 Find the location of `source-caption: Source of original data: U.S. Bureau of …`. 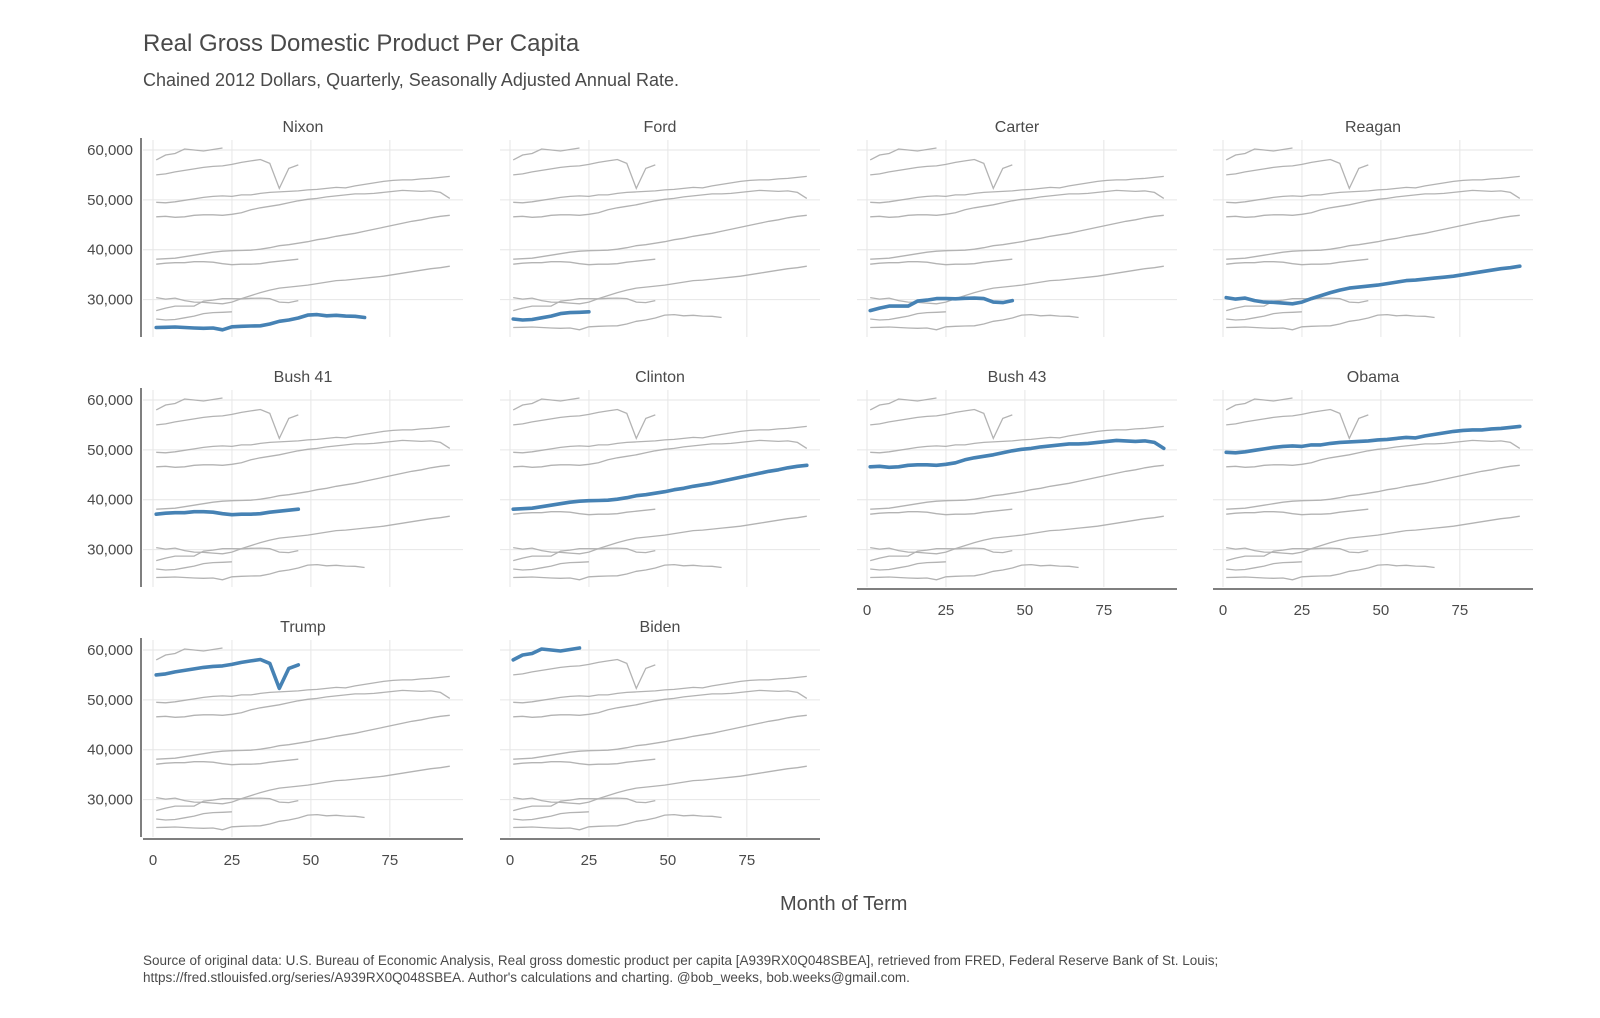

source-caption: Source of original data: U.S. Bureau of … is located at coordinates (853, 969).